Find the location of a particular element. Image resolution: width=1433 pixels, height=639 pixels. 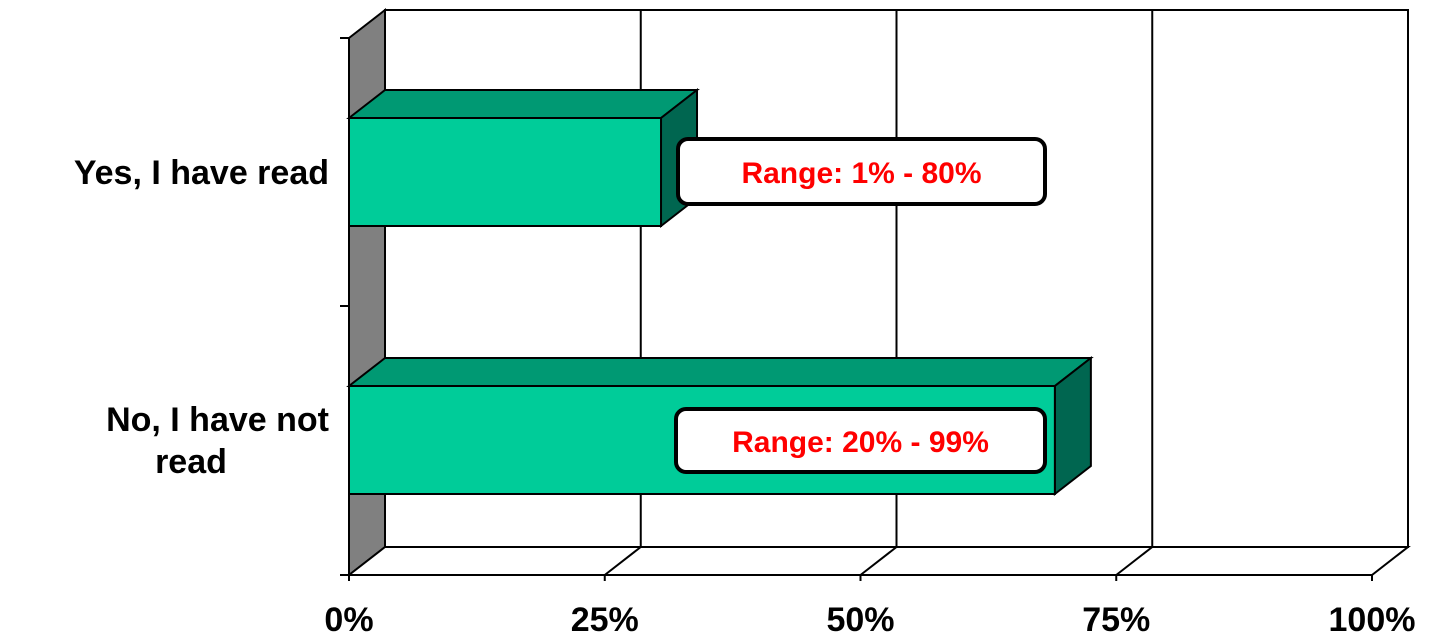

category-label: Yes, I have read is located at coordinates (201, 173).